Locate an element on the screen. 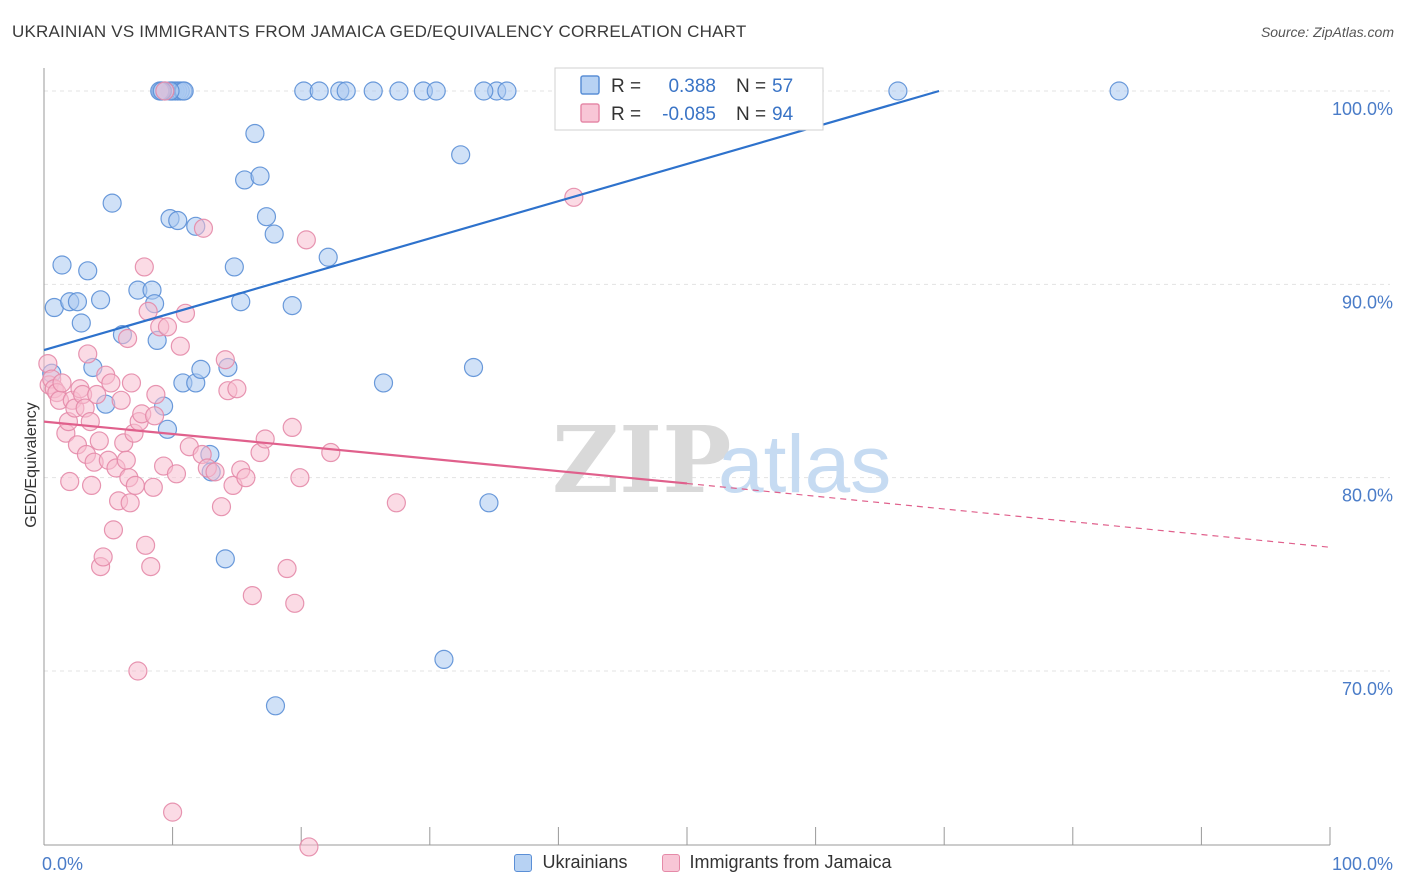 This screenshot has width=1406, height=892. y-tick-label: 90.0% is located at coordinates (1367, 302).